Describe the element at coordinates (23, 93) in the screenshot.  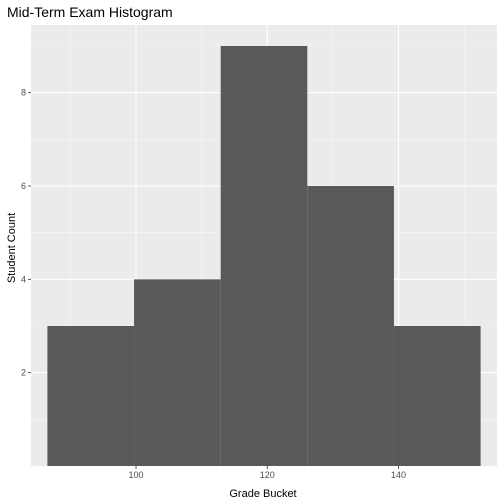
I see `y-tick-label: 8` at that location.